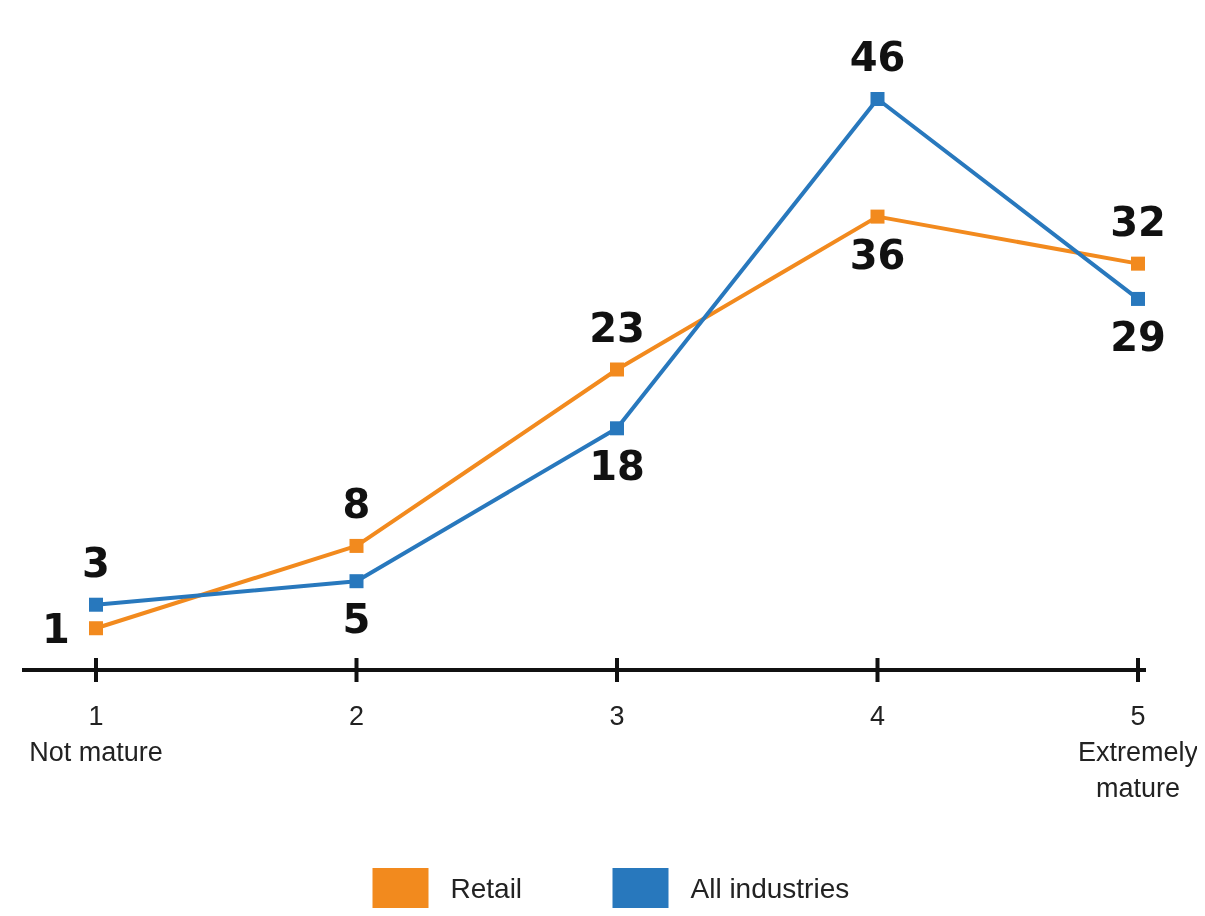 This screenshot has width=1205, height=916. Describe the element at coordinates (356, 619) in the screenshot. I see `data-label: 5` at that location.